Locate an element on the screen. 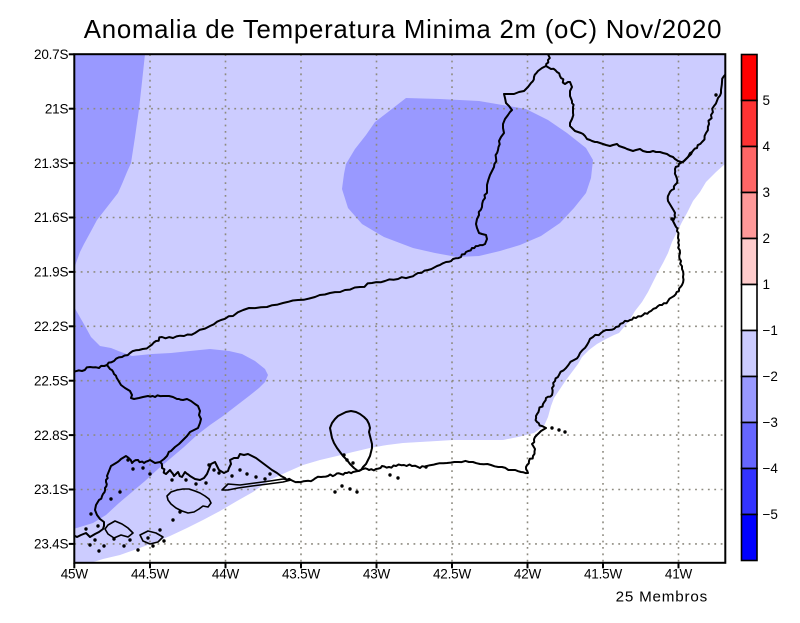 Image resolution: width=800 pixels, height=623 pixels. svg-text: 42W is located at coordinates (528, 573).